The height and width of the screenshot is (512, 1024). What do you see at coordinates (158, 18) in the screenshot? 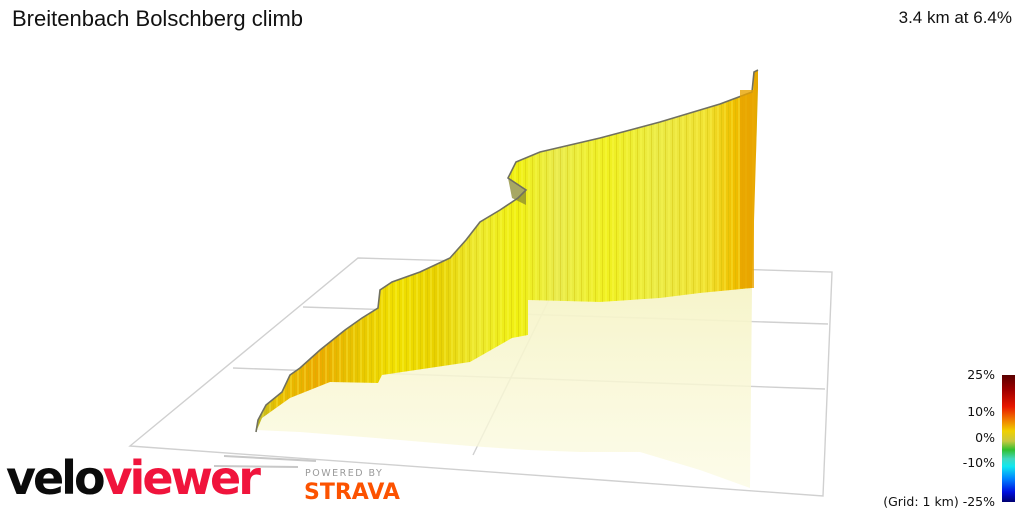
I see `segment-title: Breitenbach Bolschberg climb` at bounding box center [158, 18].